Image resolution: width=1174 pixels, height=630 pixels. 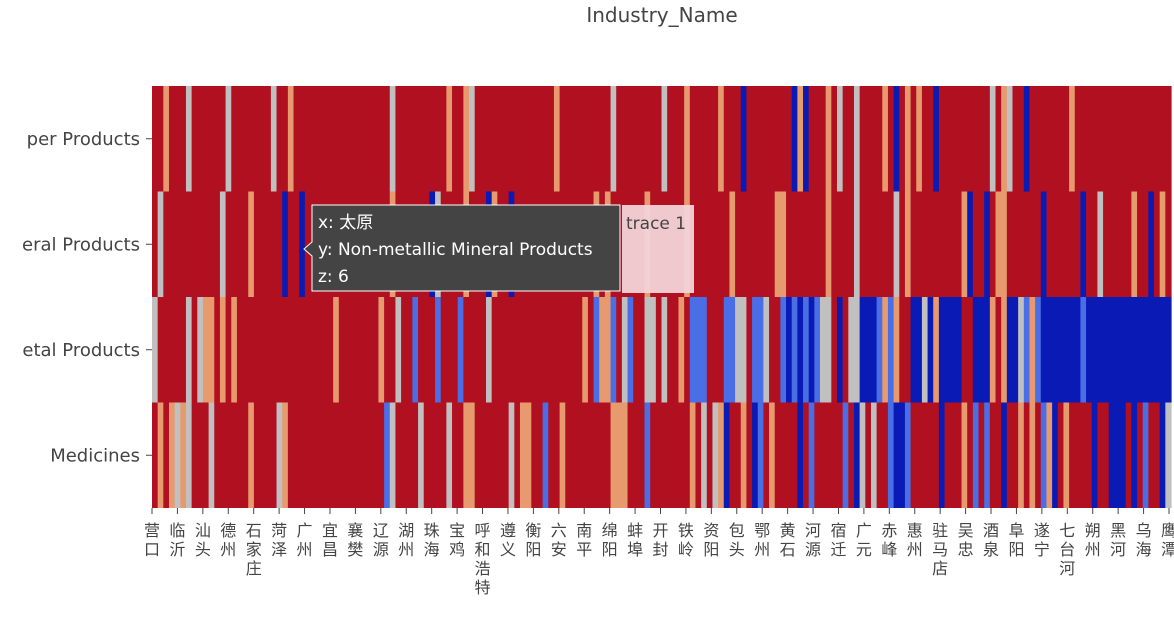 What do you see at coordinates (662, 455) in the screenshot?
I see `heatmap-row` at bounding box center [662, 455].